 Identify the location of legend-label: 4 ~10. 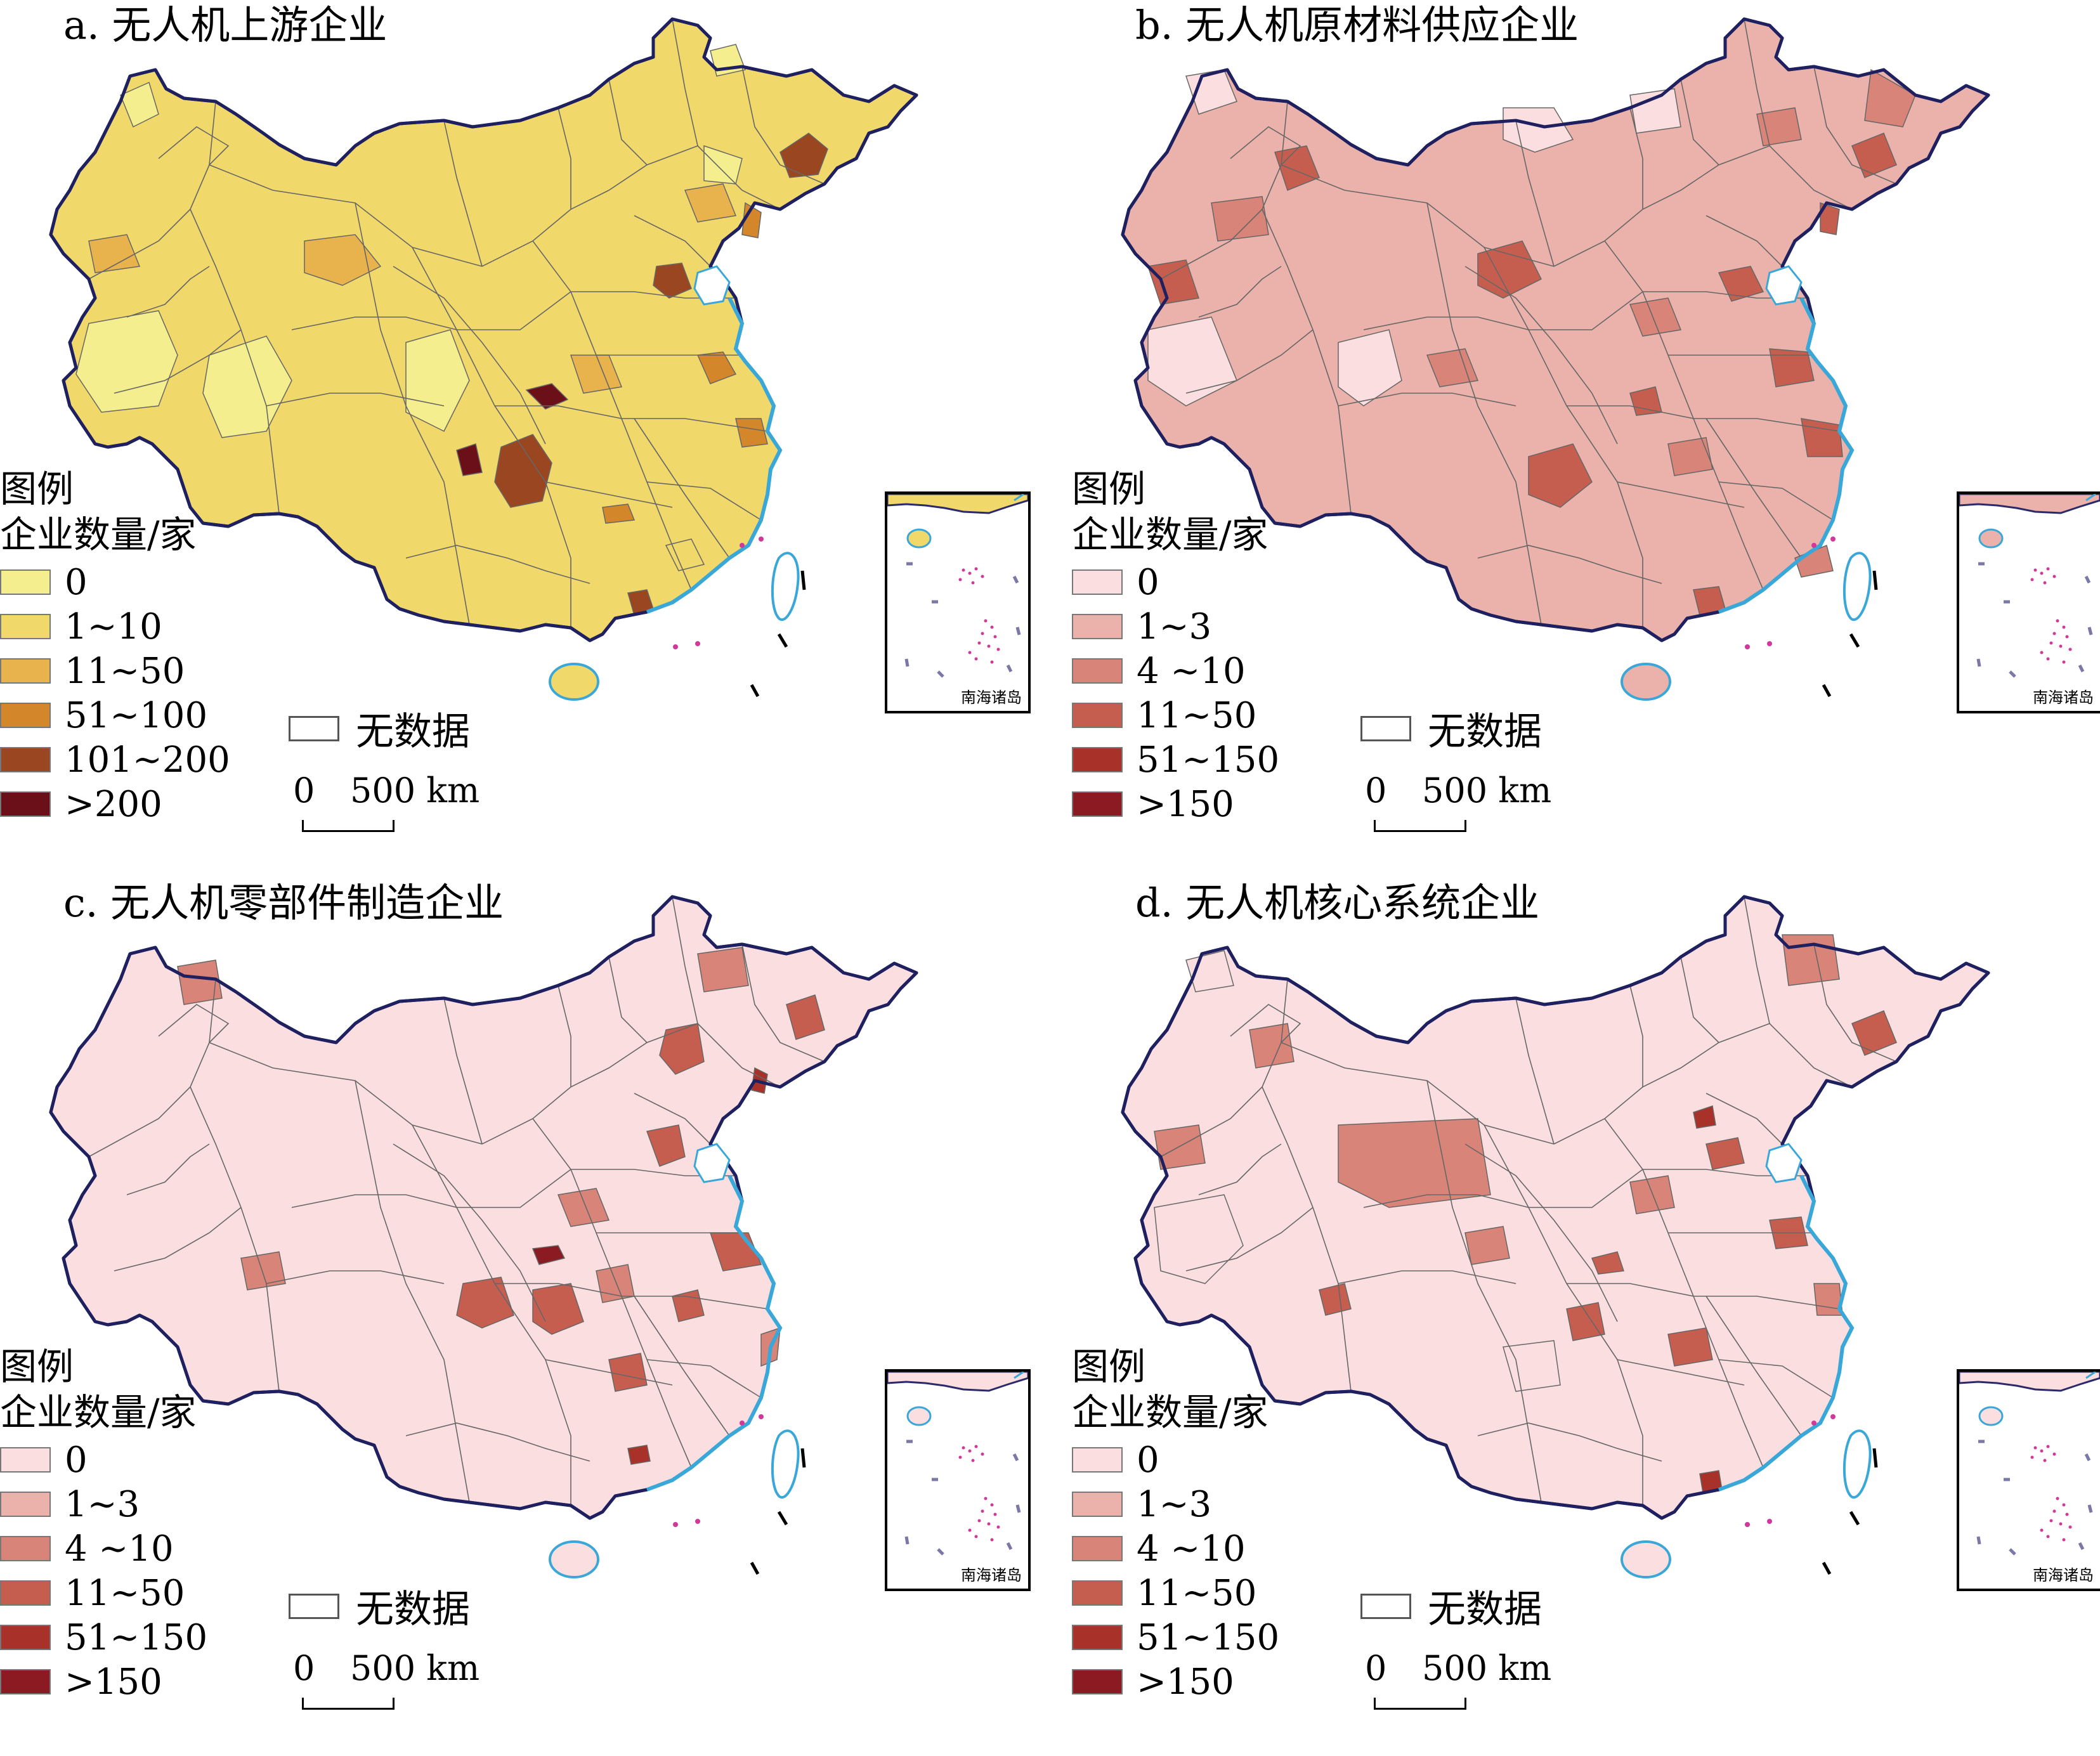
(1191, 671).